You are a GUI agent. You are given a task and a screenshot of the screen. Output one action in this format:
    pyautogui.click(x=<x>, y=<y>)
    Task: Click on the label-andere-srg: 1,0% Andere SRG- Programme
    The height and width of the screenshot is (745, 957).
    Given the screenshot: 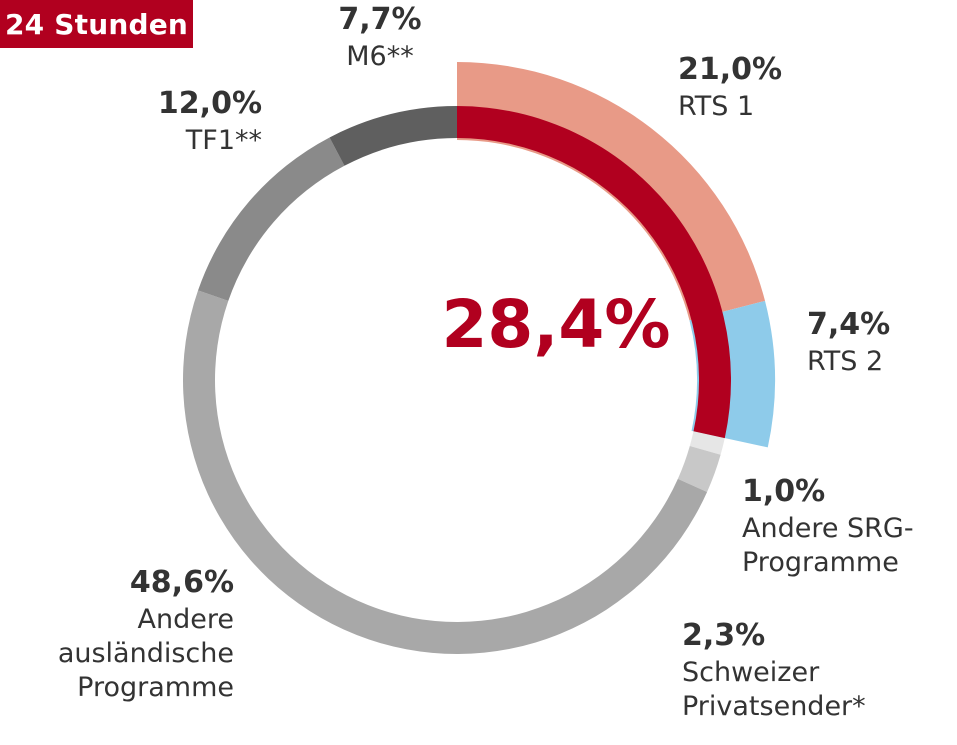 What is the action you would take?
    pyautogui.click(x=828, y=526)
    